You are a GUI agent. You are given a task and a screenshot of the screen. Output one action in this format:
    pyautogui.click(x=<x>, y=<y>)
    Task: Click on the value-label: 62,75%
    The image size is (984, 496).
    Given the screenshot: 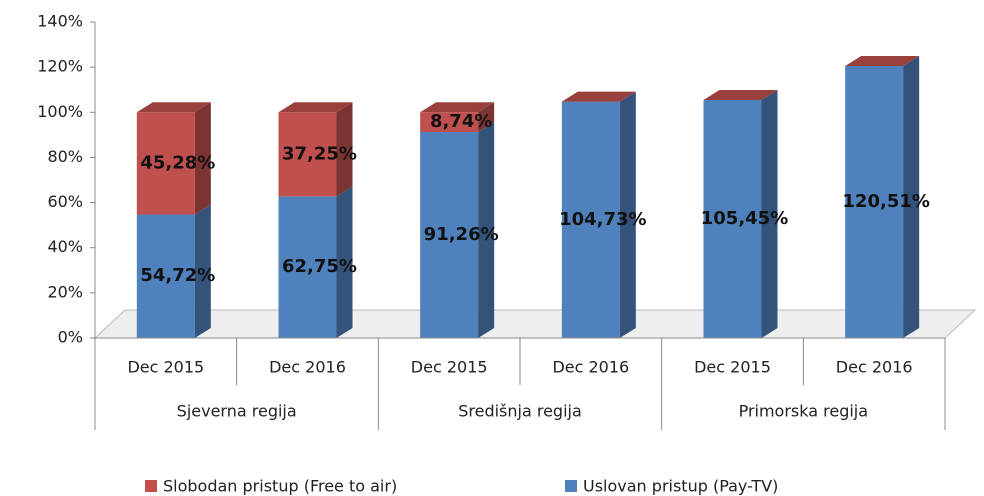 What is the action you would take?
    pyautogui.click(x=319, y=266)
    